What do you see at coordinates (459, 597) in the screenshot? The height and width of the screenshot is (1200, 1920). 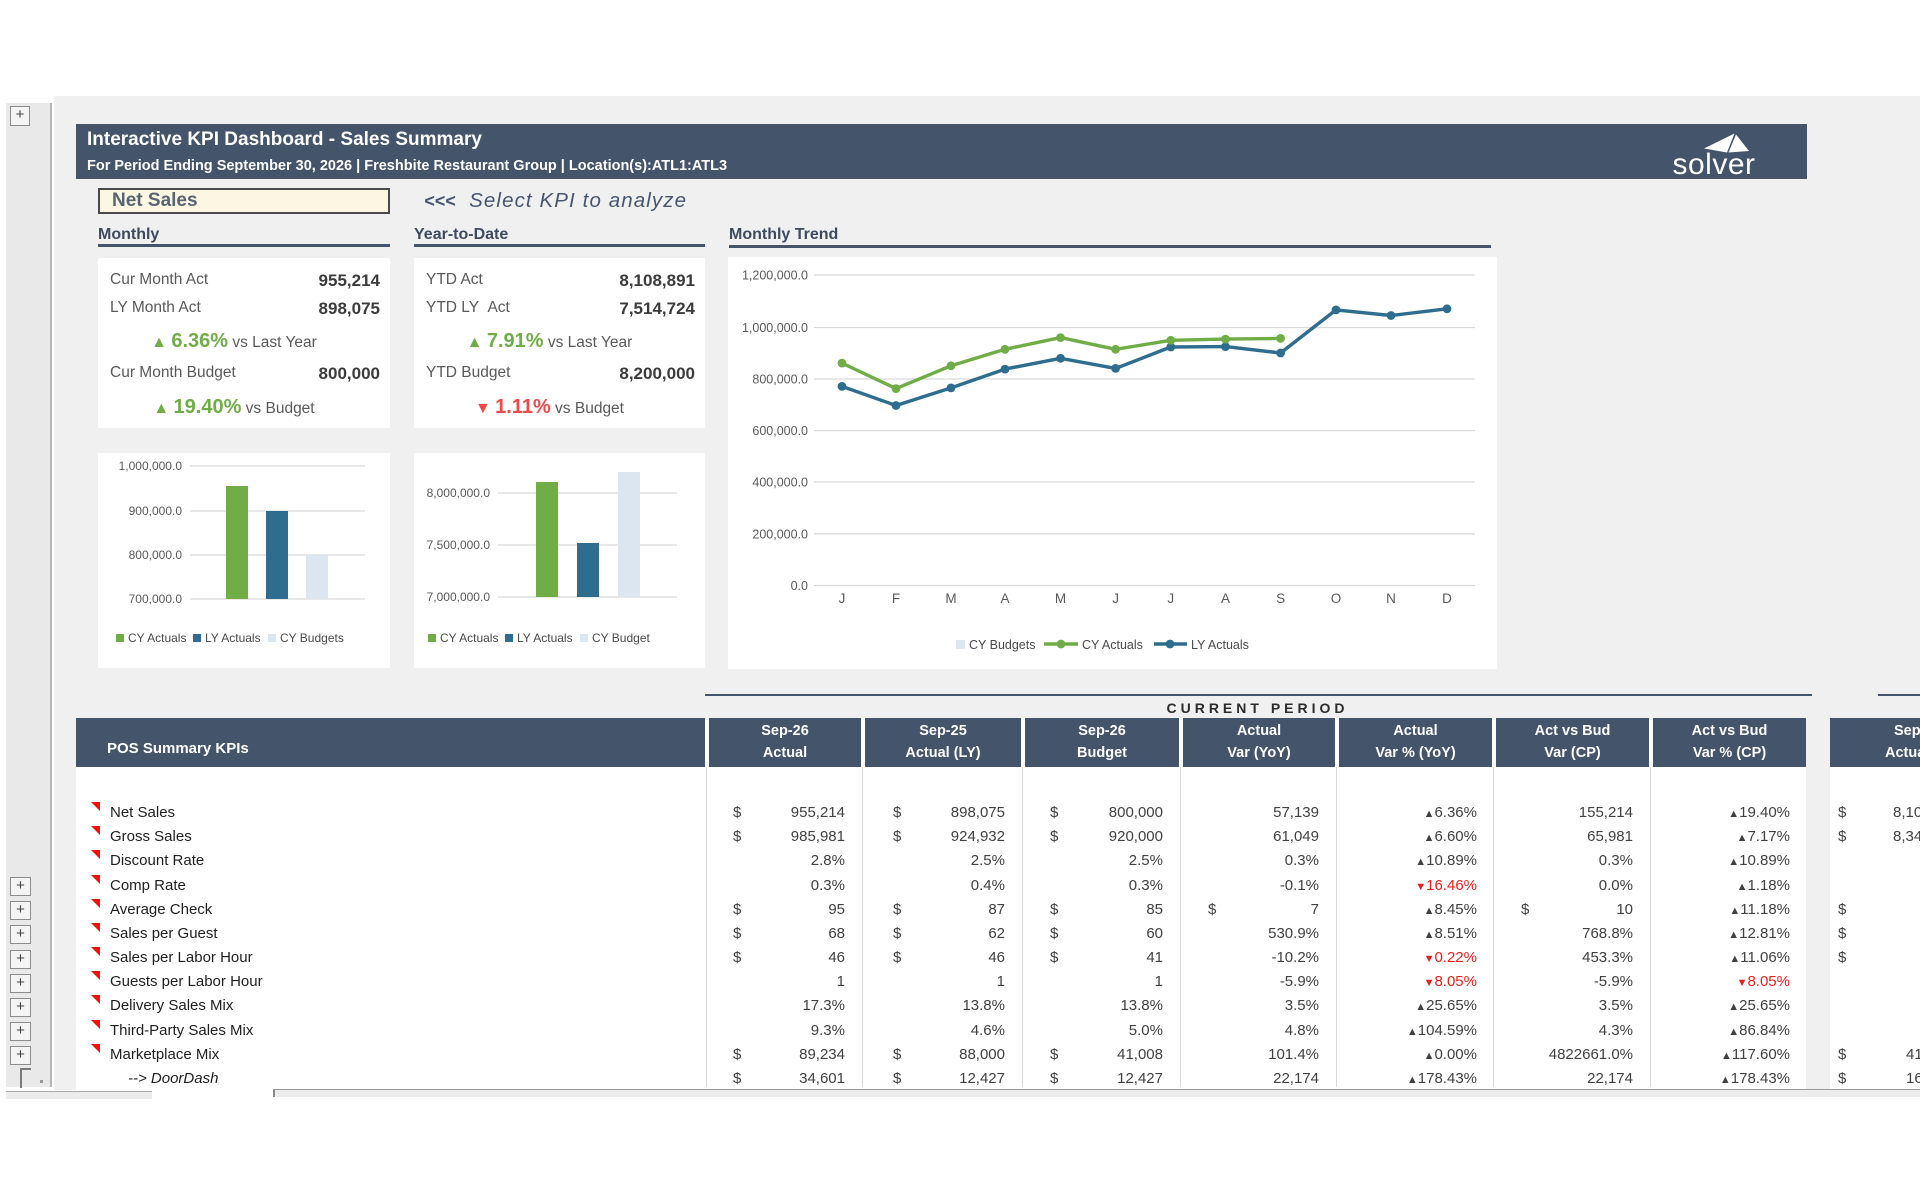 I see `svg-text: 7,000,000.0` at bounding box center [459, 597].